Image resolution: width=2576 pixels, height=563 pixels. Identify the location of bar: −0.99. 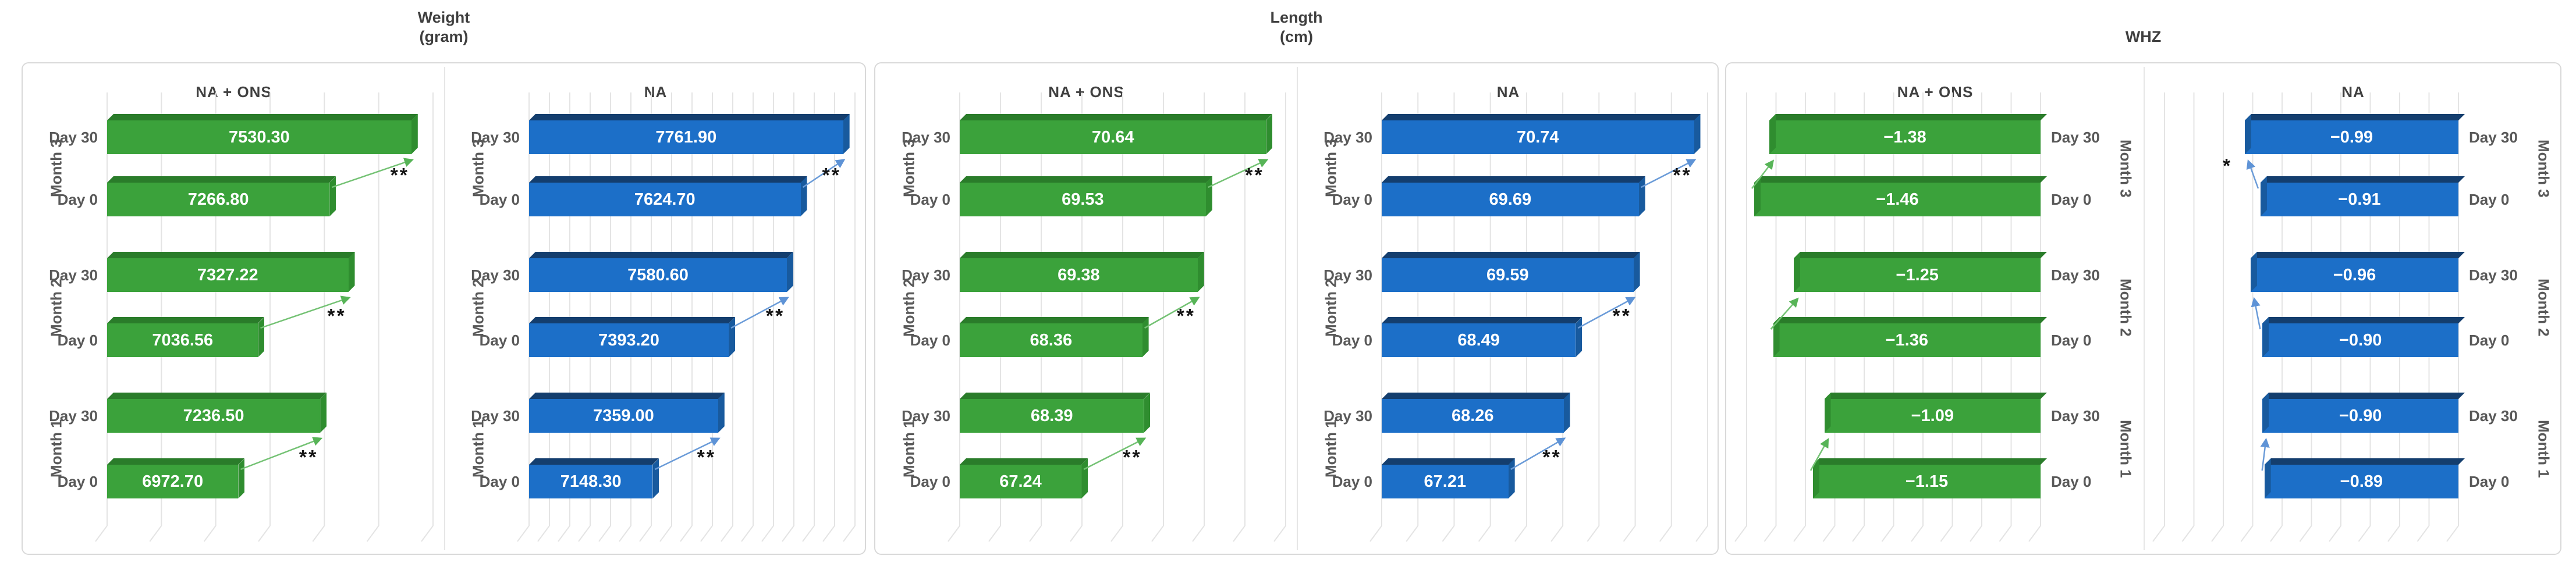
(2355, 134).